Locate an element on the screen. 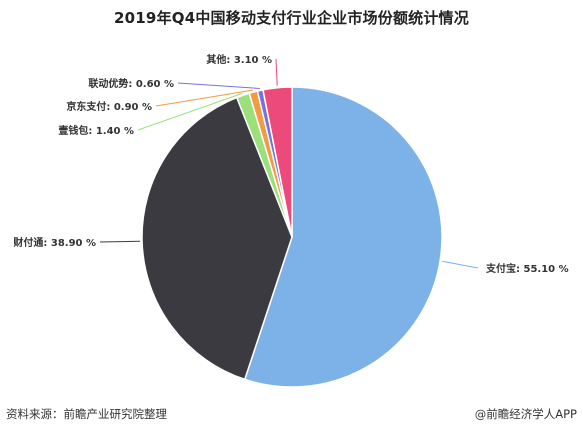 The height and width of the screenshot is (435, 583). data-label-2: 财付通: 38.90 % is located at coordinates (54, 242).